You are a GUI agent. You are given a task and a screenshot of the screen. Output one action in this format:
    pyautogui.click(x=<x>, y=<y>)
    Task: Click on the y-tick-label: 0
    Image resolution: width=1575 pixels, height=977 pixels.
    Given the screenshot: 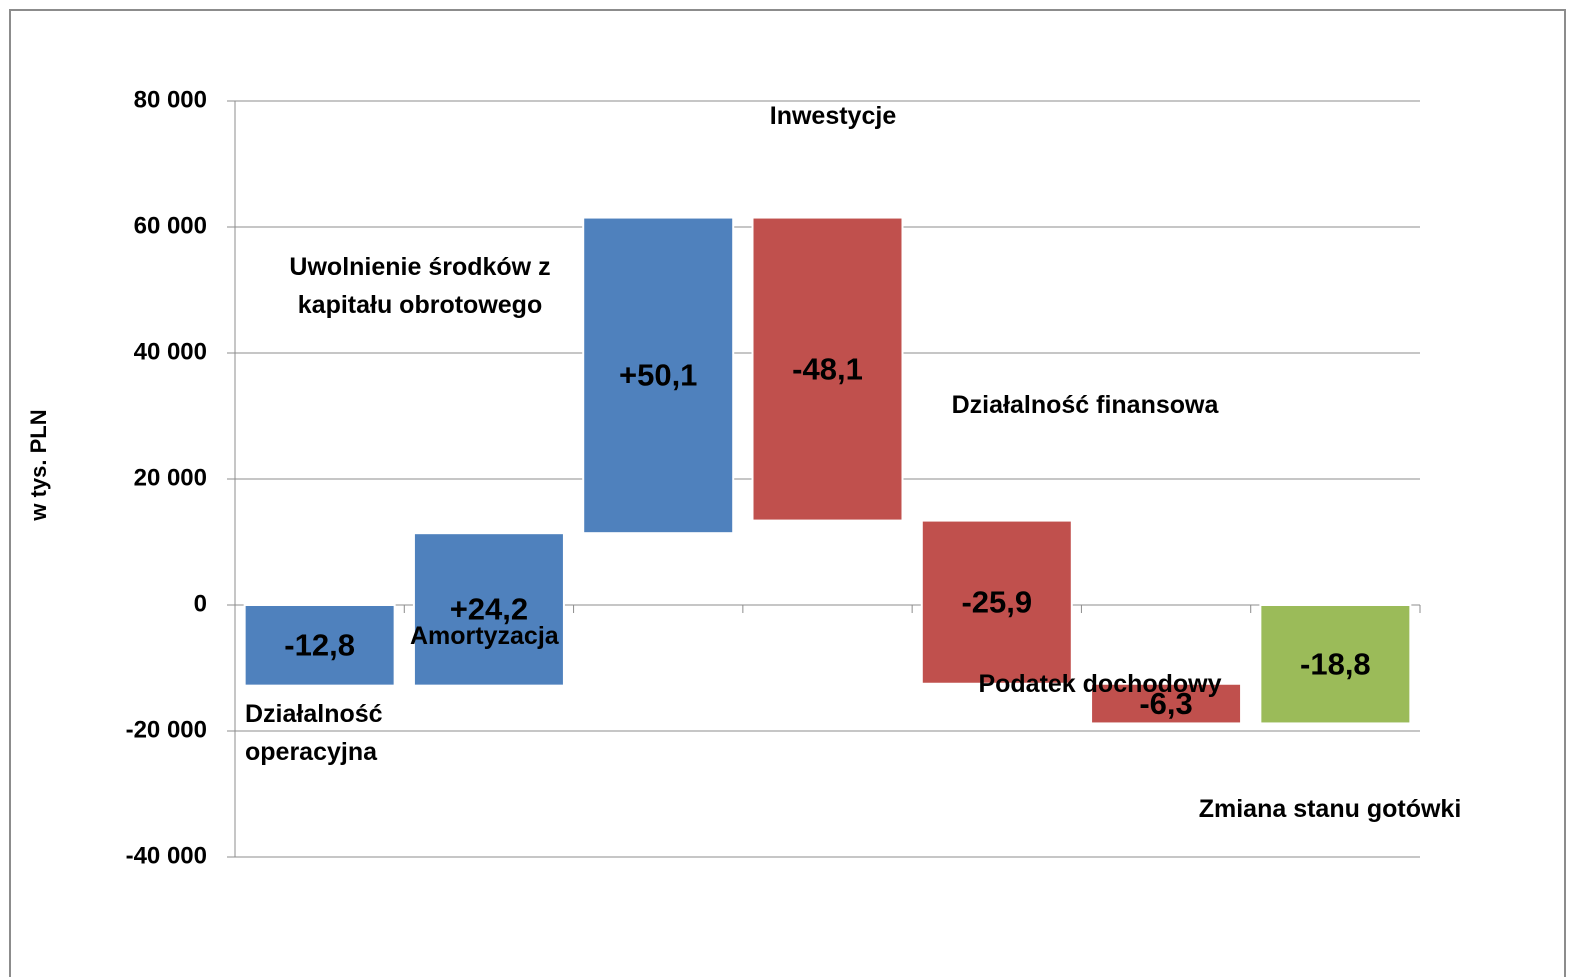 What is the action you would take?
    pyautogui.click(x=200, y=603)
    